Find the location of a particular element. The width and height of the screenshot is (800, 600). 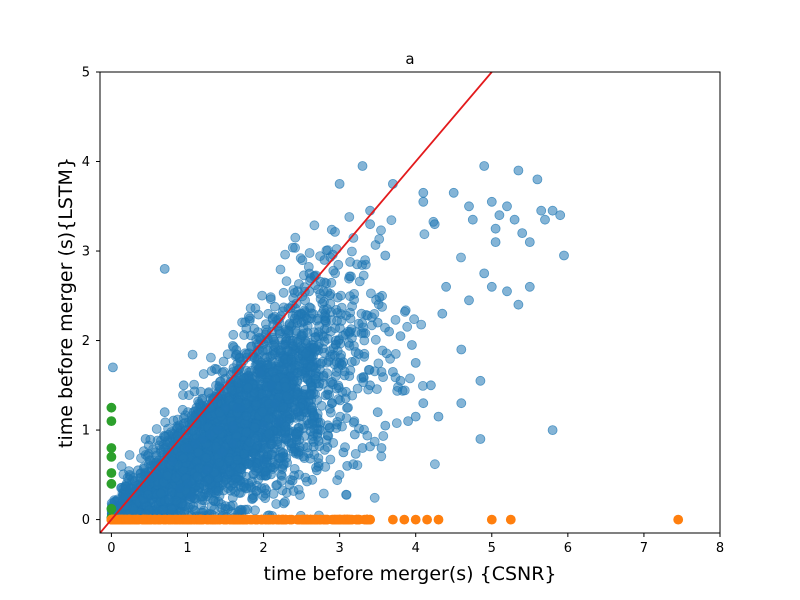

y-tick-label: 2 is located at coordinates (86, 341).